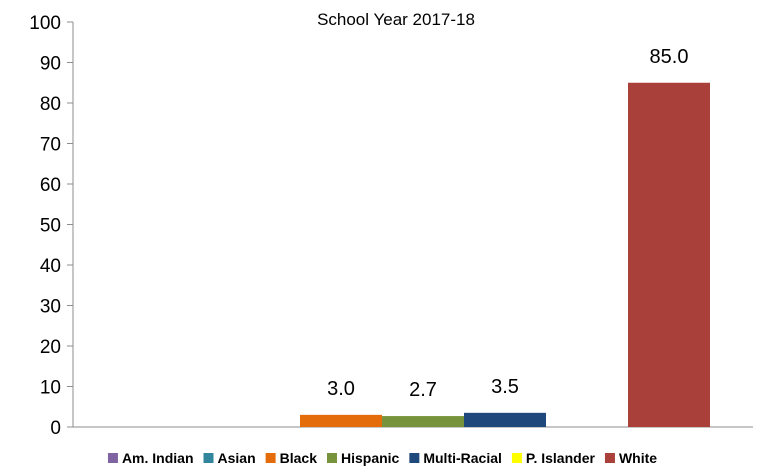  What do you see at coordinates (50, 64) in the screenshot?
I see `y-tick-label: 90` at bounding box center [50, 64].